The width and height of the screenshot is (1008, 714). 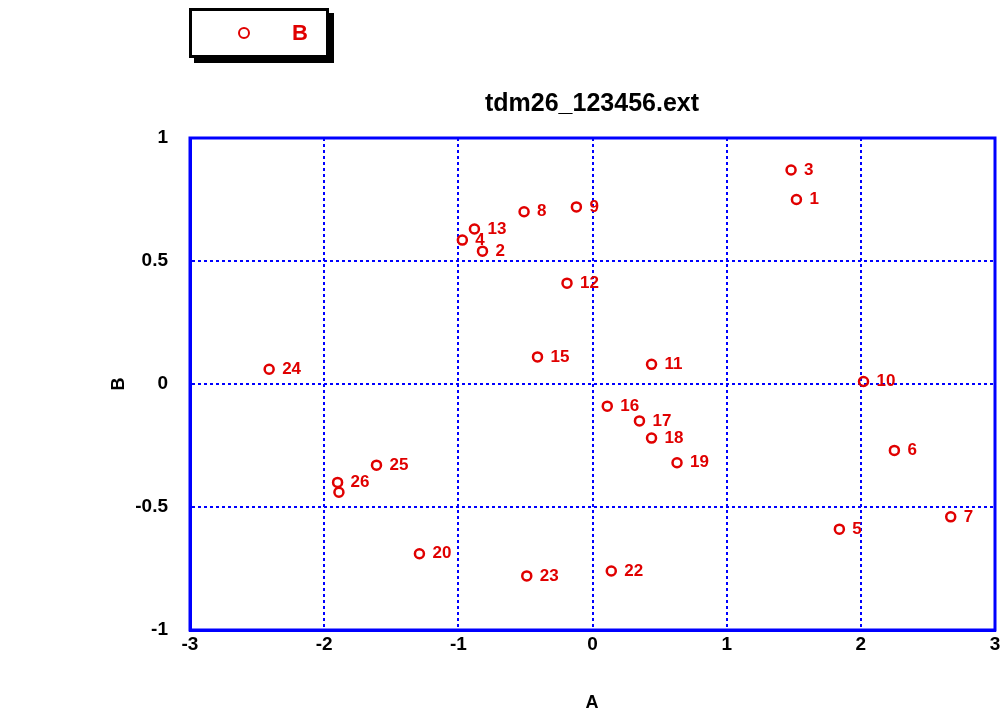 I want to click on annotation: 19, so click(x=699, y=462).